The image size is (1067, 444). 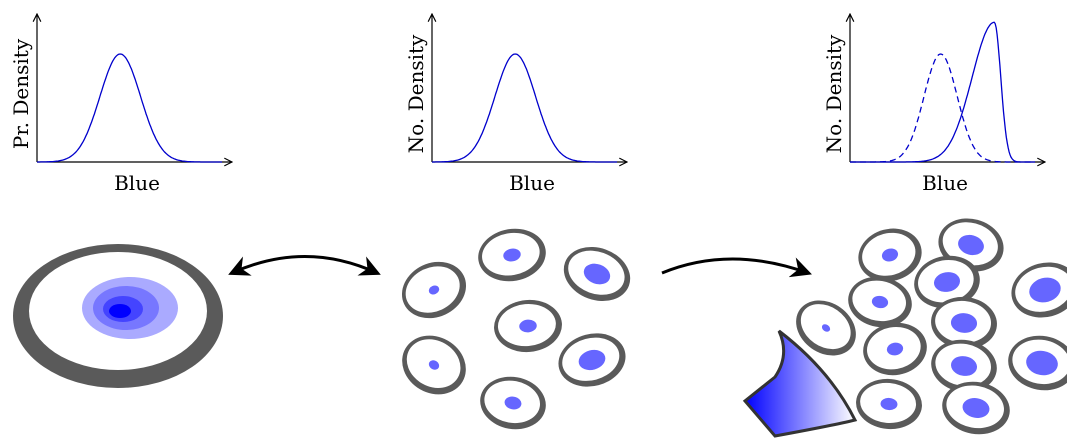 I want to click on y-axis-label: Pr. Density, so click(x=21, y=93).